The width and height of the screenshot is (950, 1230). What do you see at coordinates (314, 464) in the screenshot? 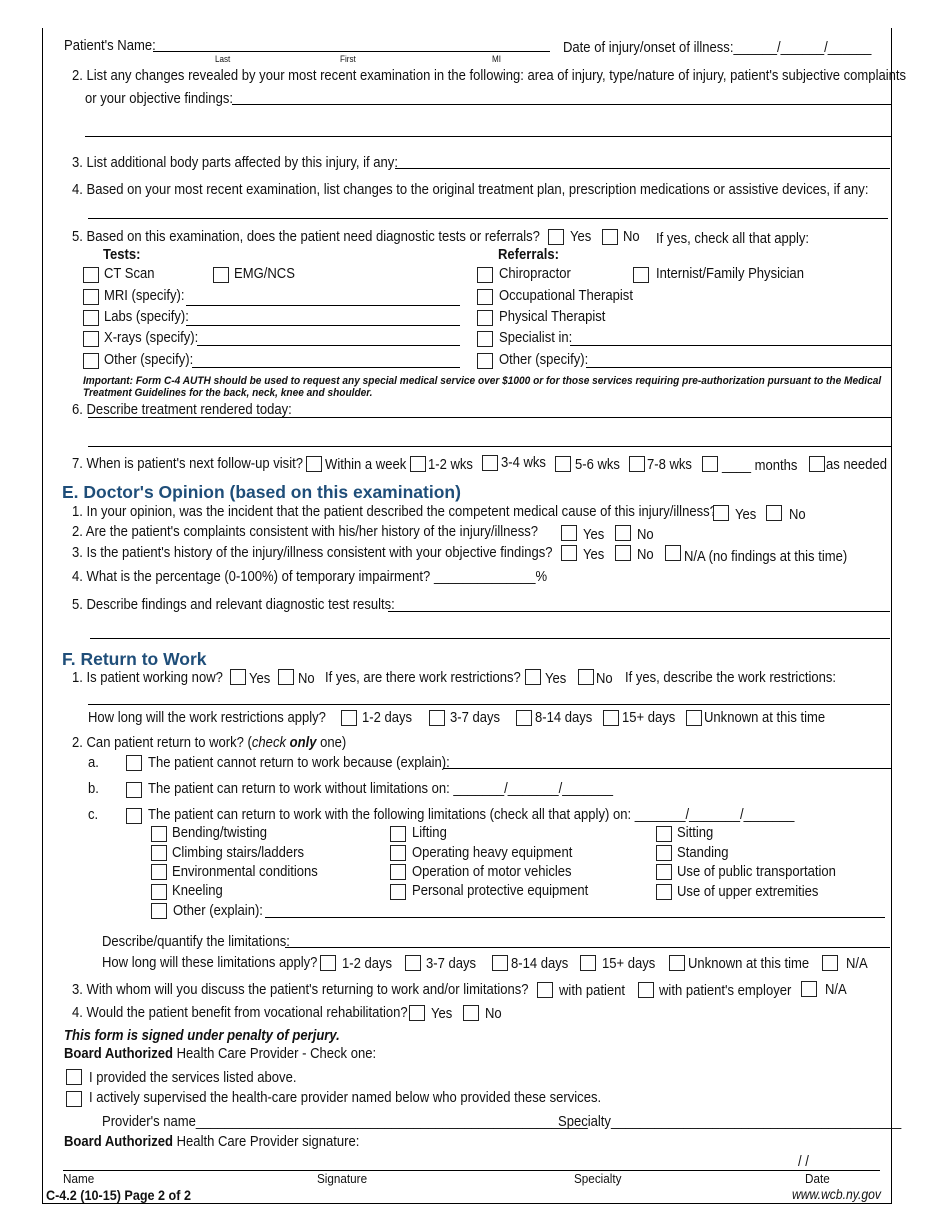
I see `within-week-checkbox` at bounding box center [314, 464].